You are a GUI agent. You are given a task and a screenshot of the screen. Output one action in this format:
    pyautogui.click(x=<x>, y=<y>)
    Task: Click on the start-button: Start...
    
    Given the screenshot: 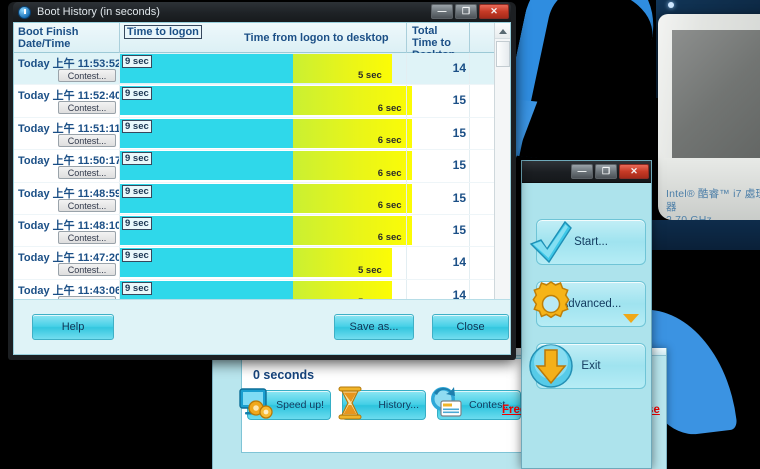 What is the action you would take?
    pyautogui.click(x=587, y=242)
    